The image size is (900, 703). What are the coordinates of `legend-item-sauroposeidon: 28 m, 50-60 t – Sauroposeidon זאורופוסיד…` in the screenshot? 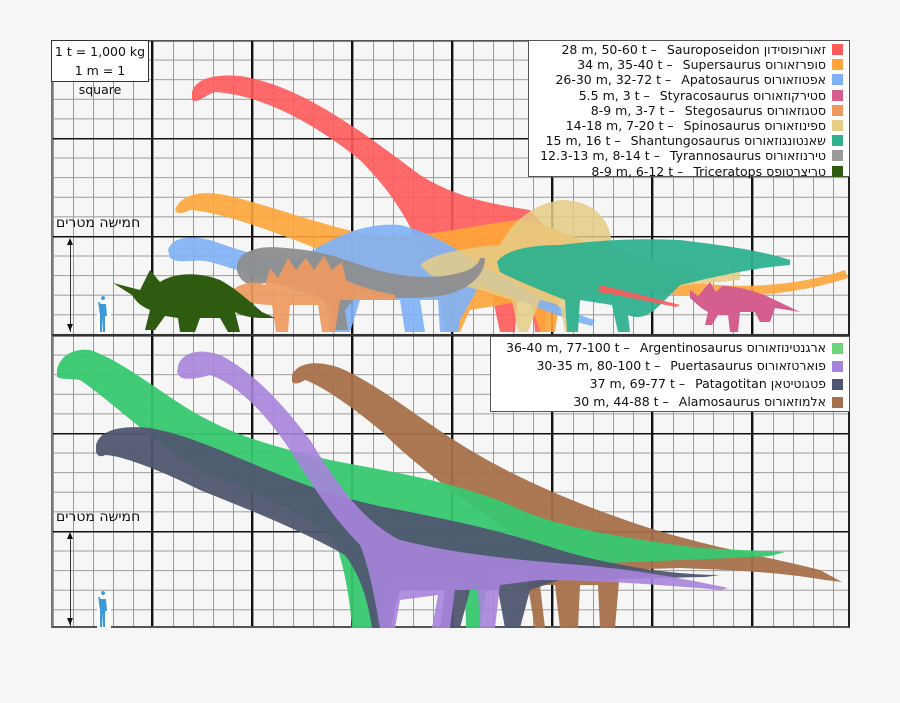 It's located at (689, 49).